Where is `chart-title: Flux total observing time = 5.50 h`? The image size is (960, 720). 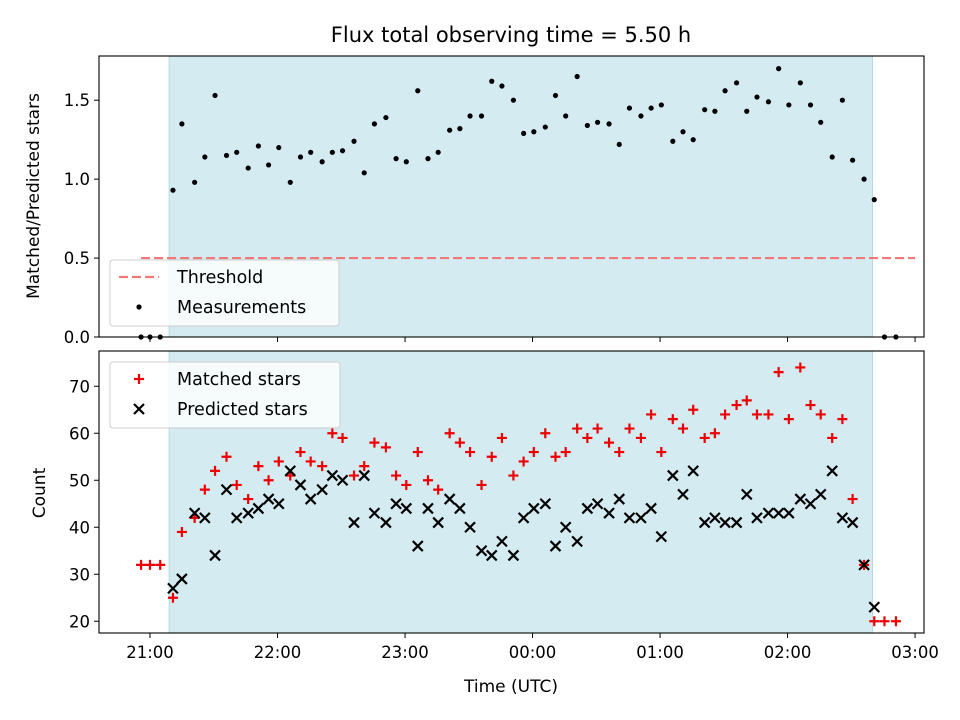 chart-title: Flux total observing time = 5.50 h is located at coordinates (511, 35).